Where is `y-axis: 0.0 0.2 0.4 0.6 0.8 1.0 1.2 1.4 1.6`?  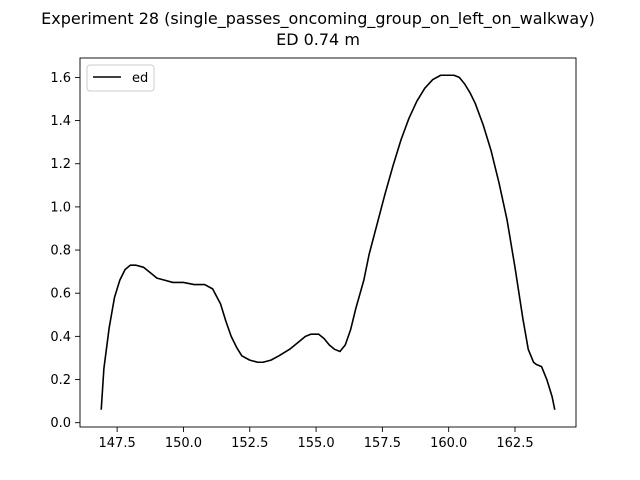 y-axis: 0.0 0.2 0.4 0.6 0.8 1.0 1.2 1.4 1.6 is located at coordinates (65, 251).